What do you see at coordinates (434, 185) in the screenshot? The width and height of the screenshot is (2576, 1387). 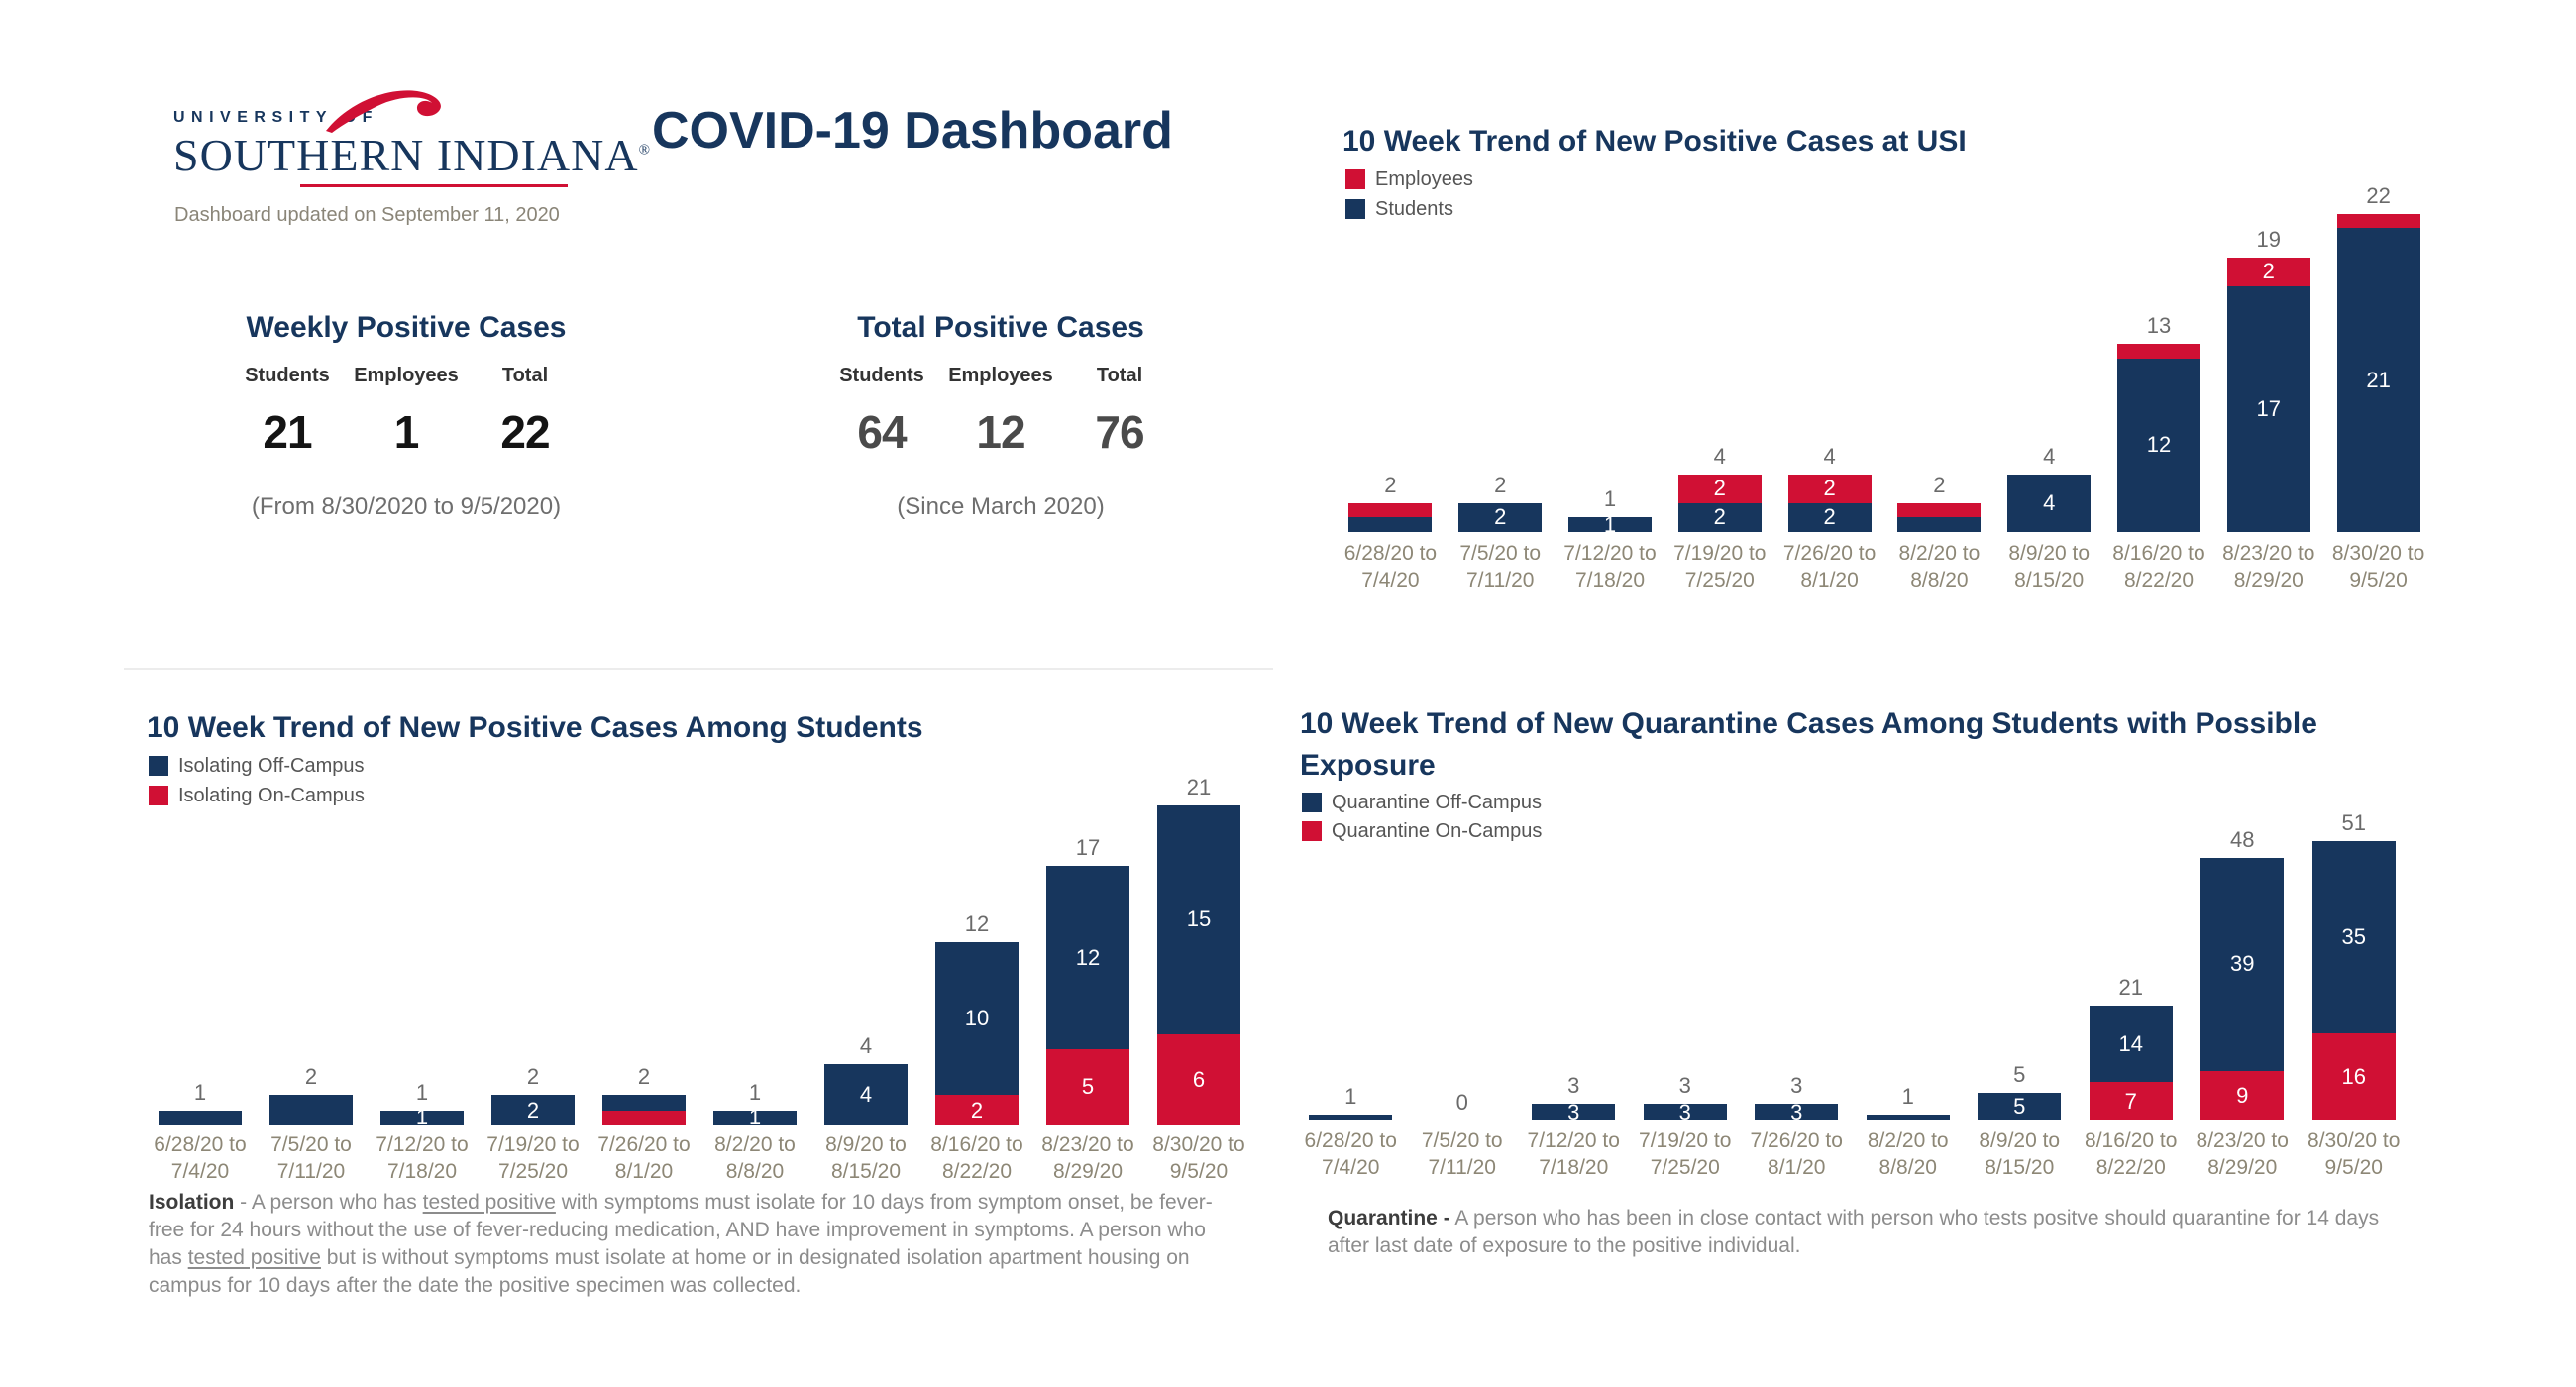 I see `logo-red-rule` at bounding box center [434, 185].